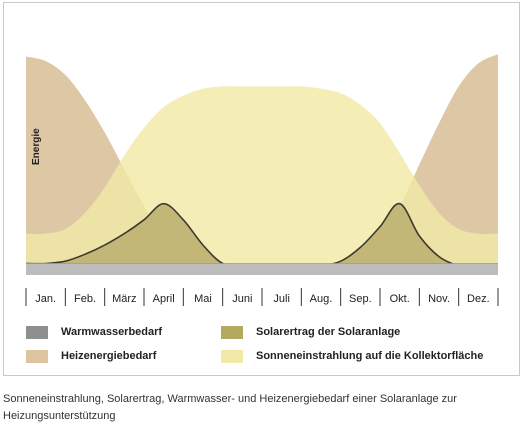 This screenshot has height=442, width=527. What do you see at coordinates (85, 299) in the screenshot?
I see `month-label-2: Feb.` at bounding box center [85, 299].